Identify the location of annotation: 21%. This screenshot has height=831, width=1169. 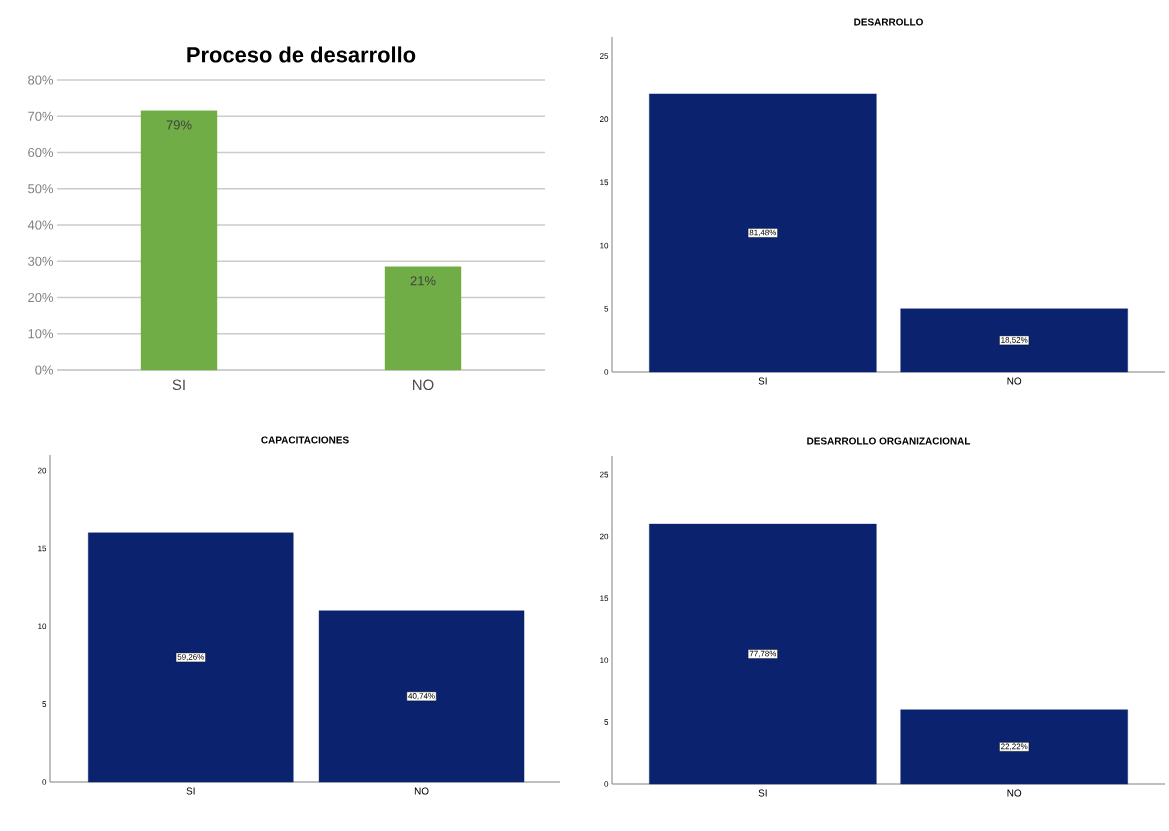
(423, 281).